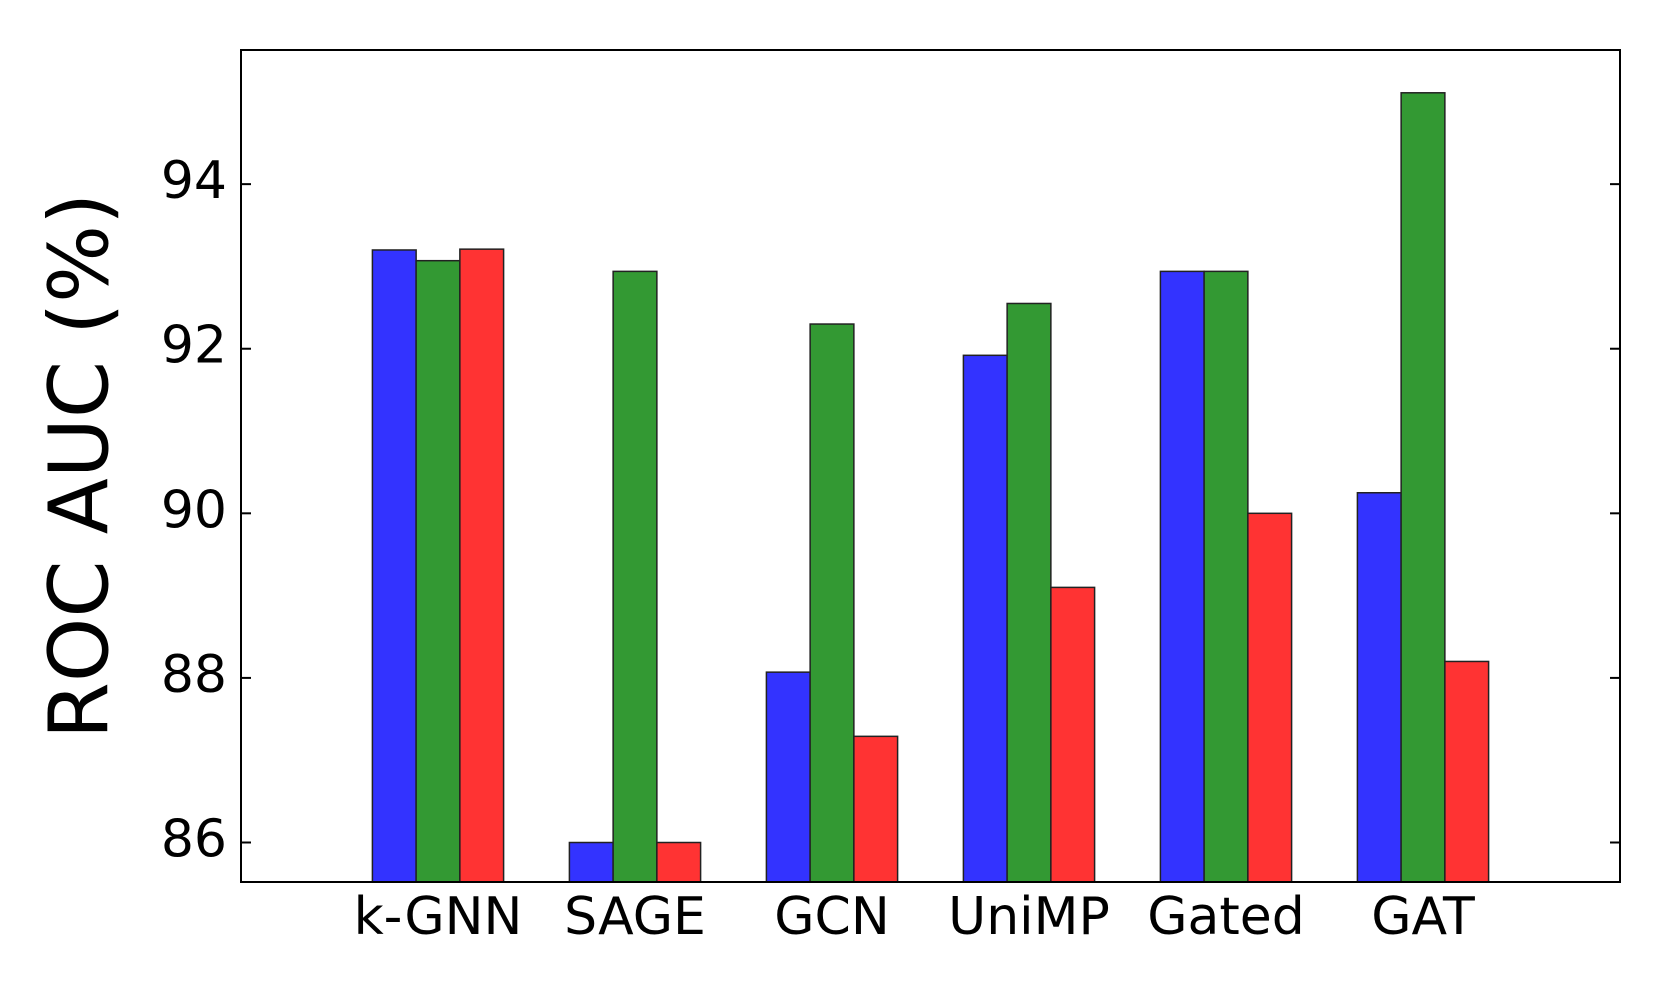 Image resolution: width=1661 pixels, height=997 pixels. I want to click on y-tick-label: 88, so click(194, 675).